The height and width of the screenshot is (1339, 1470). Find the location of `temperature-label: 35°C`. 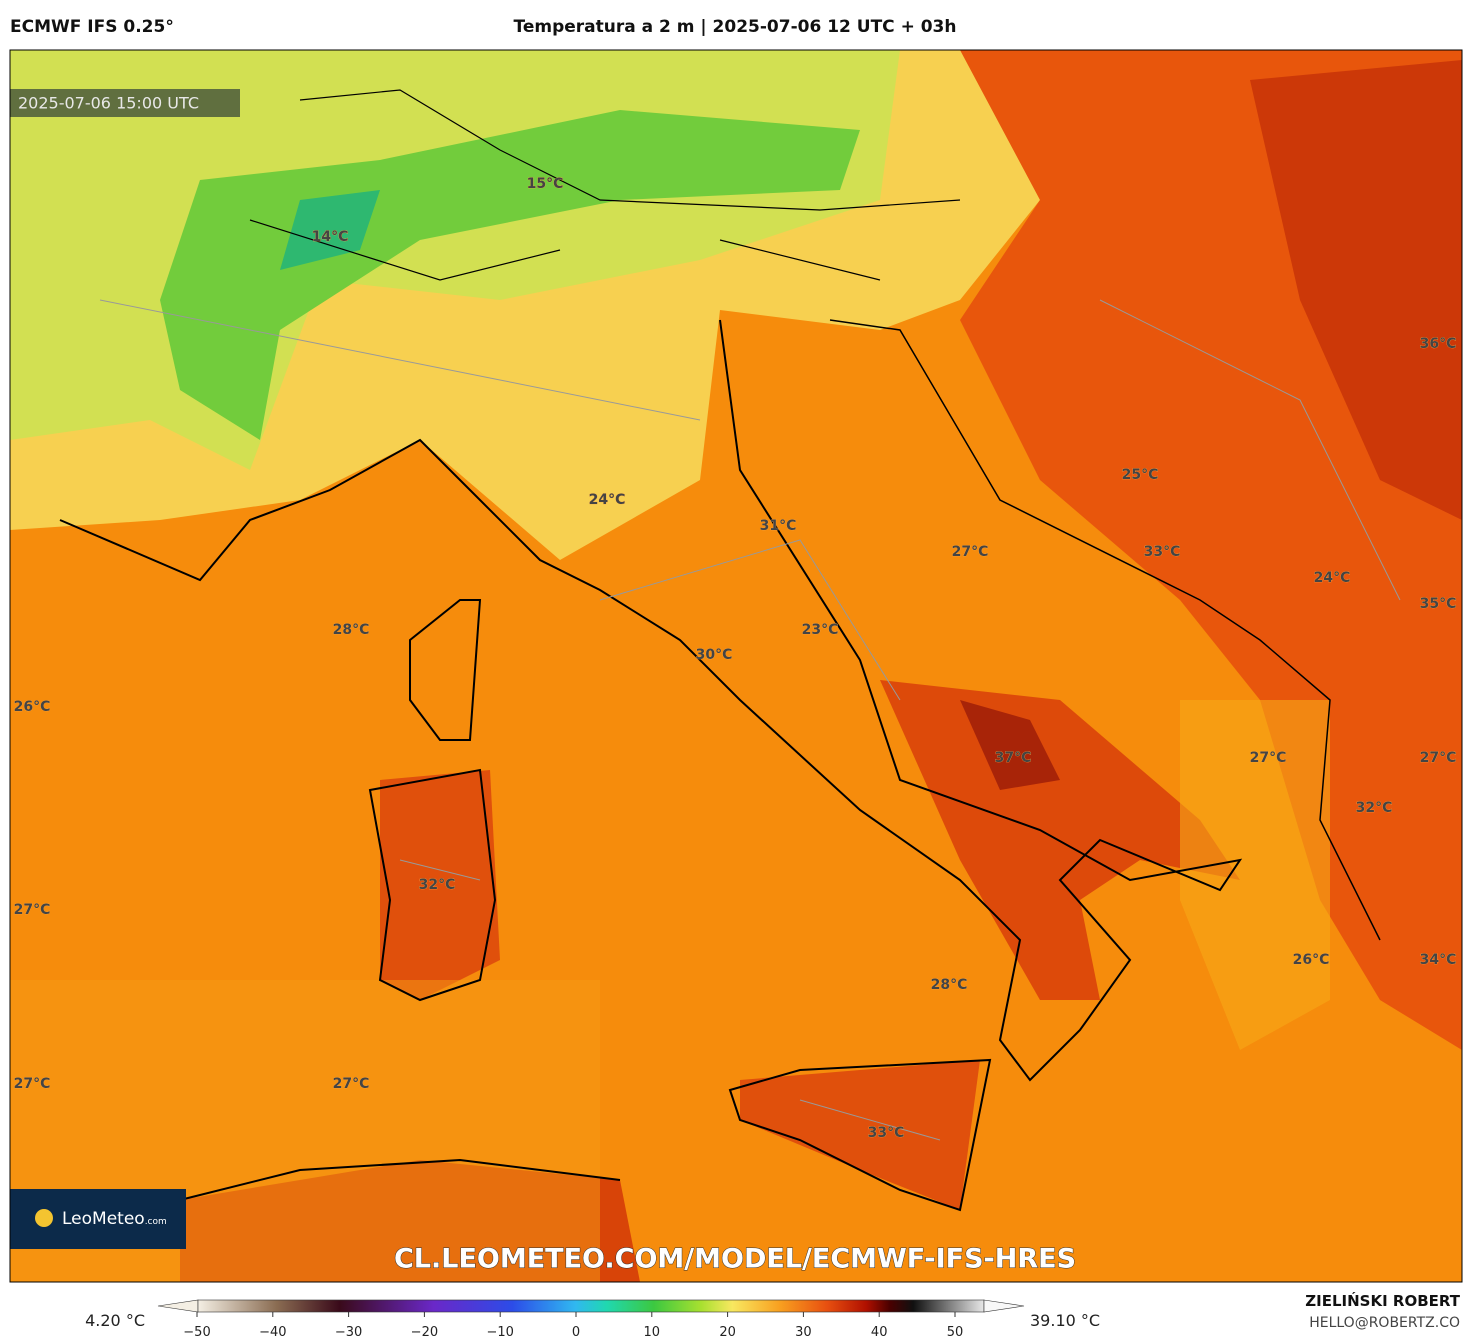

temperature-label: 35°C is located at coordinates (1438, 604).